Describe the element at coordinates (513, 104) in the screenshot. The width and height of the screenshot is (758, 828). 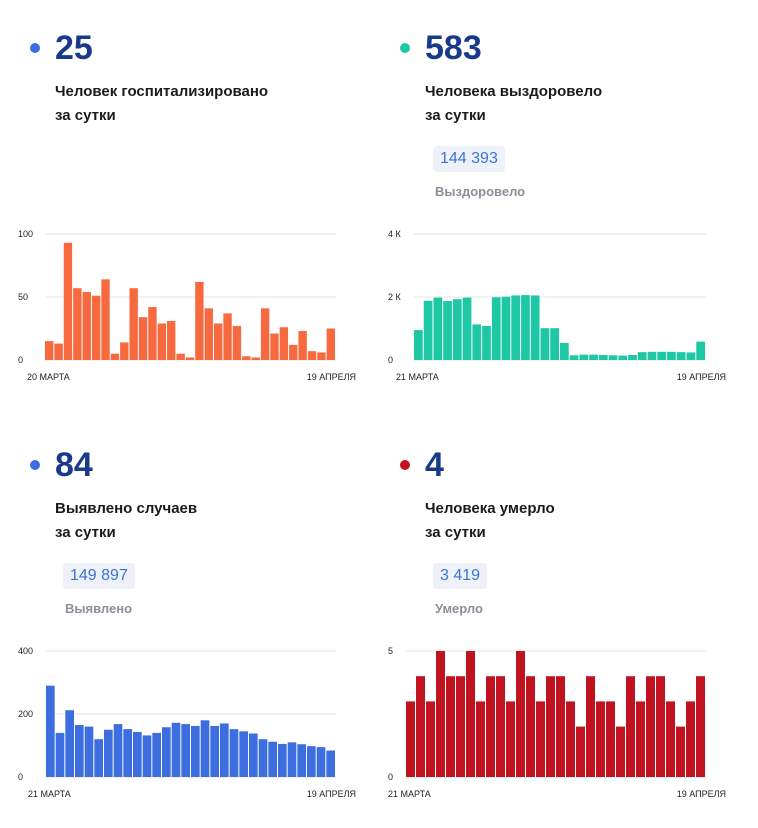
I see `recovered-desc: Человека выздоровело за сутки` at that location.